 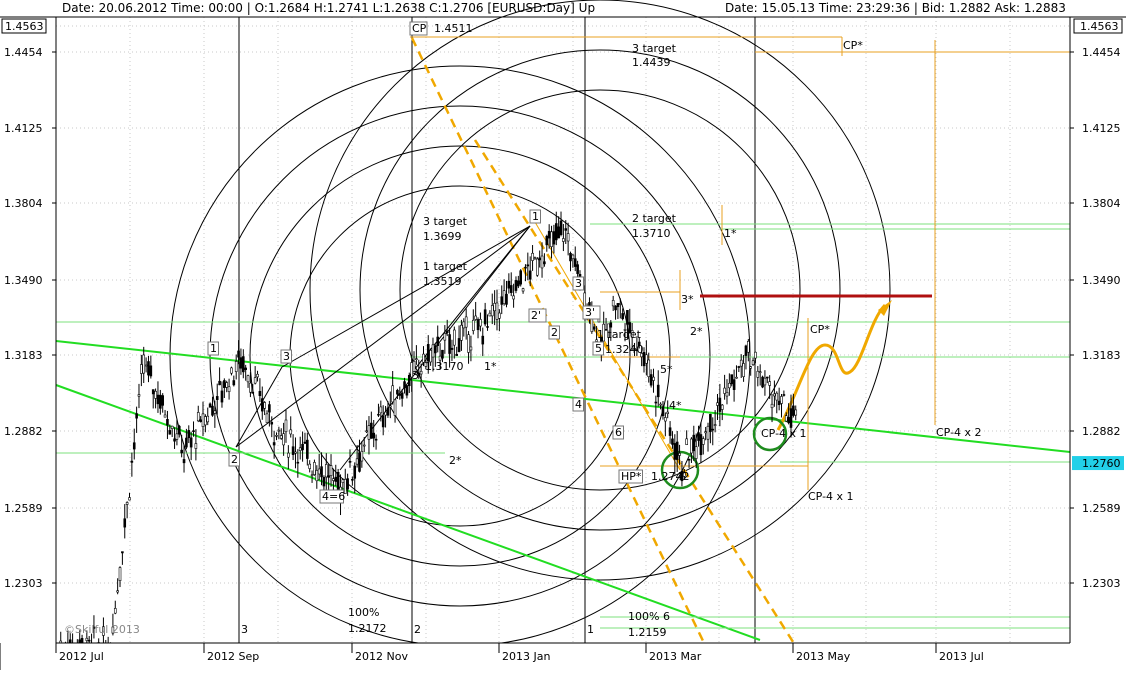 I want to click on quote-time-label: Time:, so click(x=835, y=8).